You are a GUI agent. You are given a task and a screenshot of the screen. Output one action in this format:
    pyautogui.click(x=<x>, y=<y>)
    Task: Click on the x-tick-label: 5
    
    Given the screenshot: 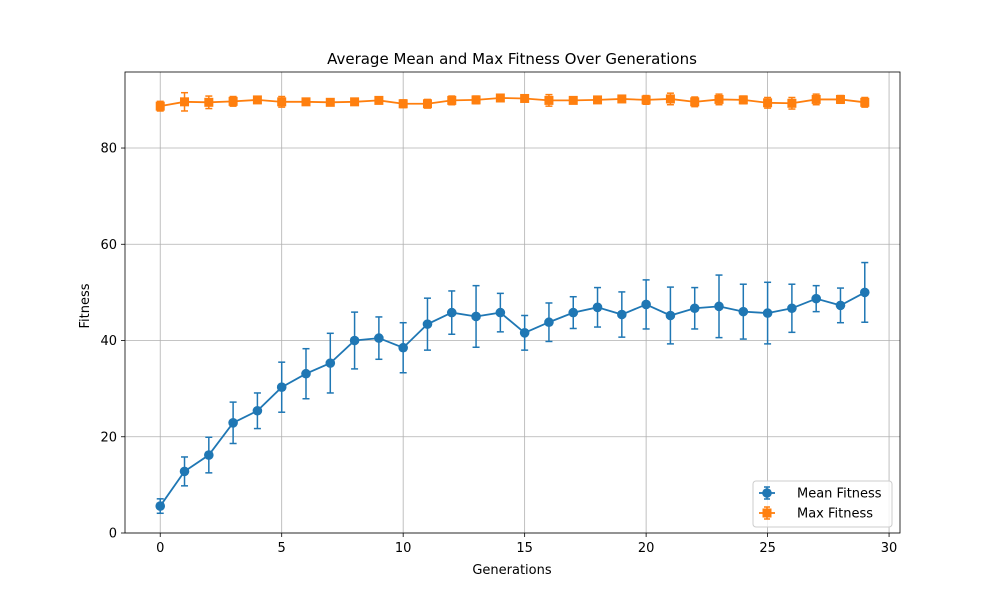 What is the action you would take?
    pyautogui.click(x=282, y=548)
    